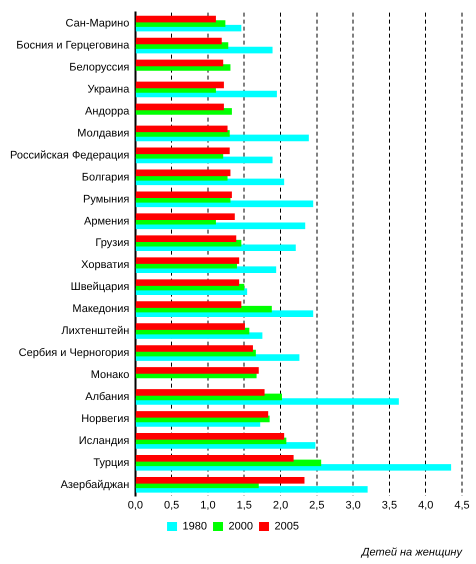  What do you see at coordinates (108, 90) in the screenshot?
I see `y-tick-label: Украина` at bounding box center [108, 90].